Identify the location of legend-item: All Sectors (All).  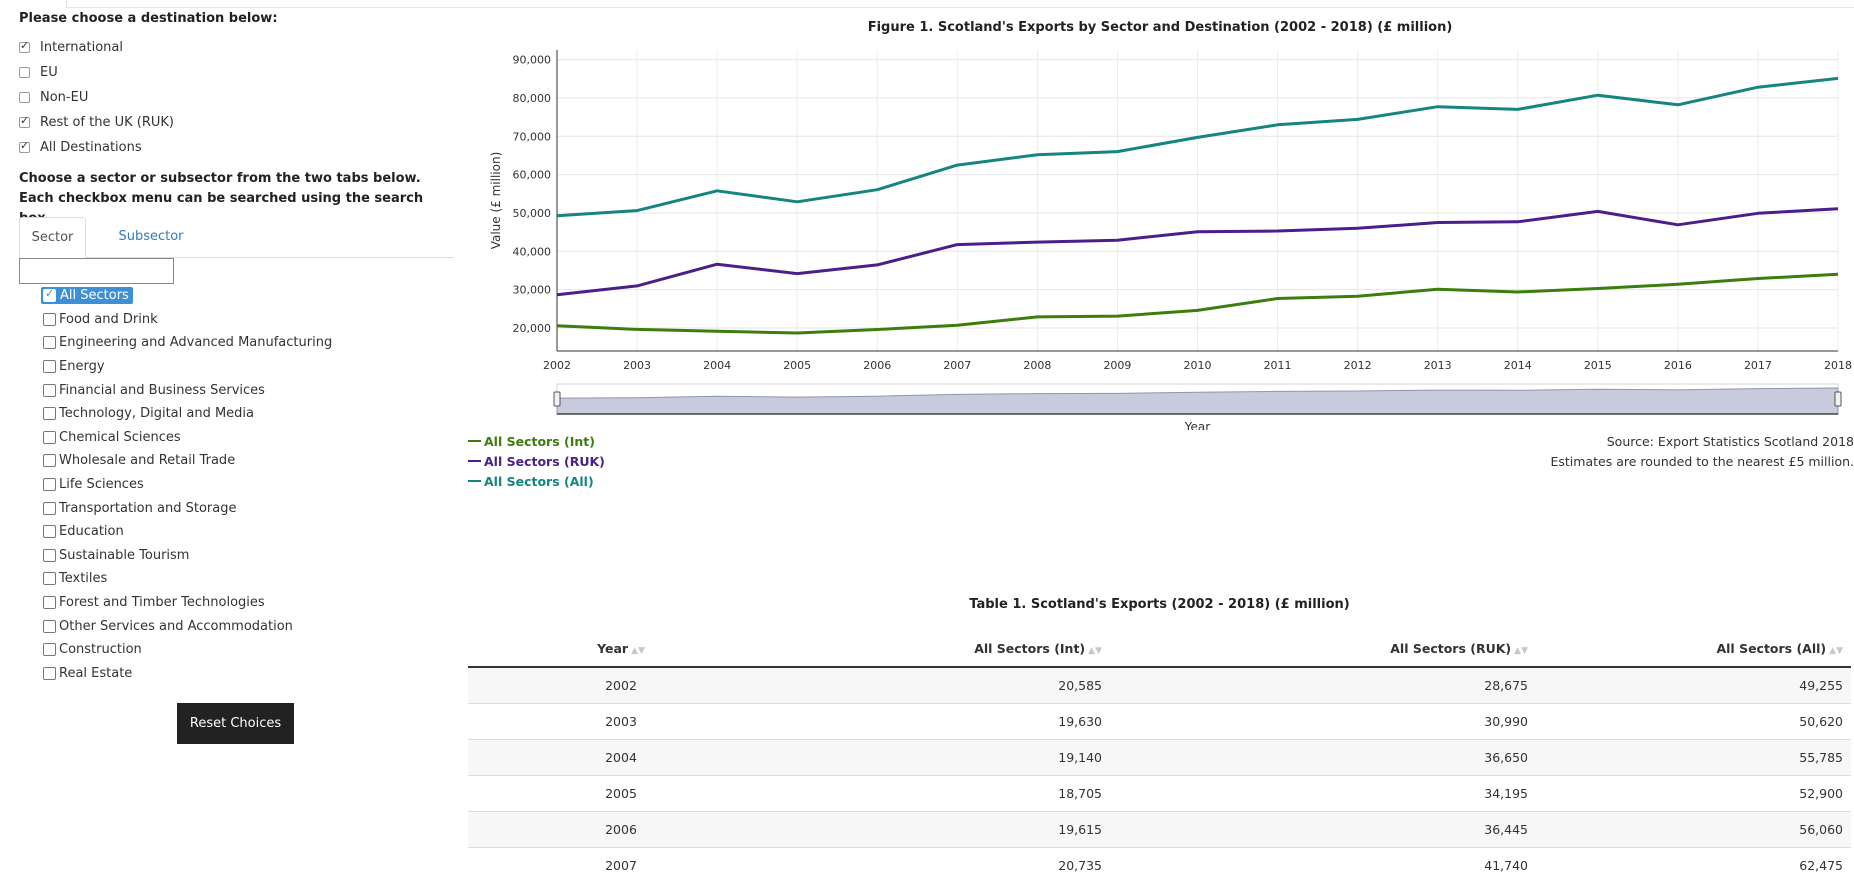
(536, 481).